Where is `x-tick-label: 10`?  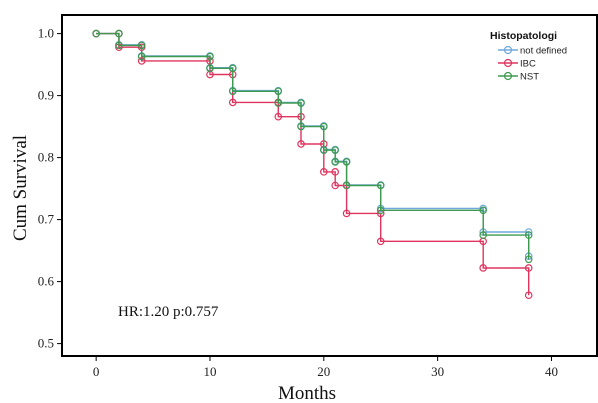
x-tick-label: 10 is located at coordinates (209, 371).